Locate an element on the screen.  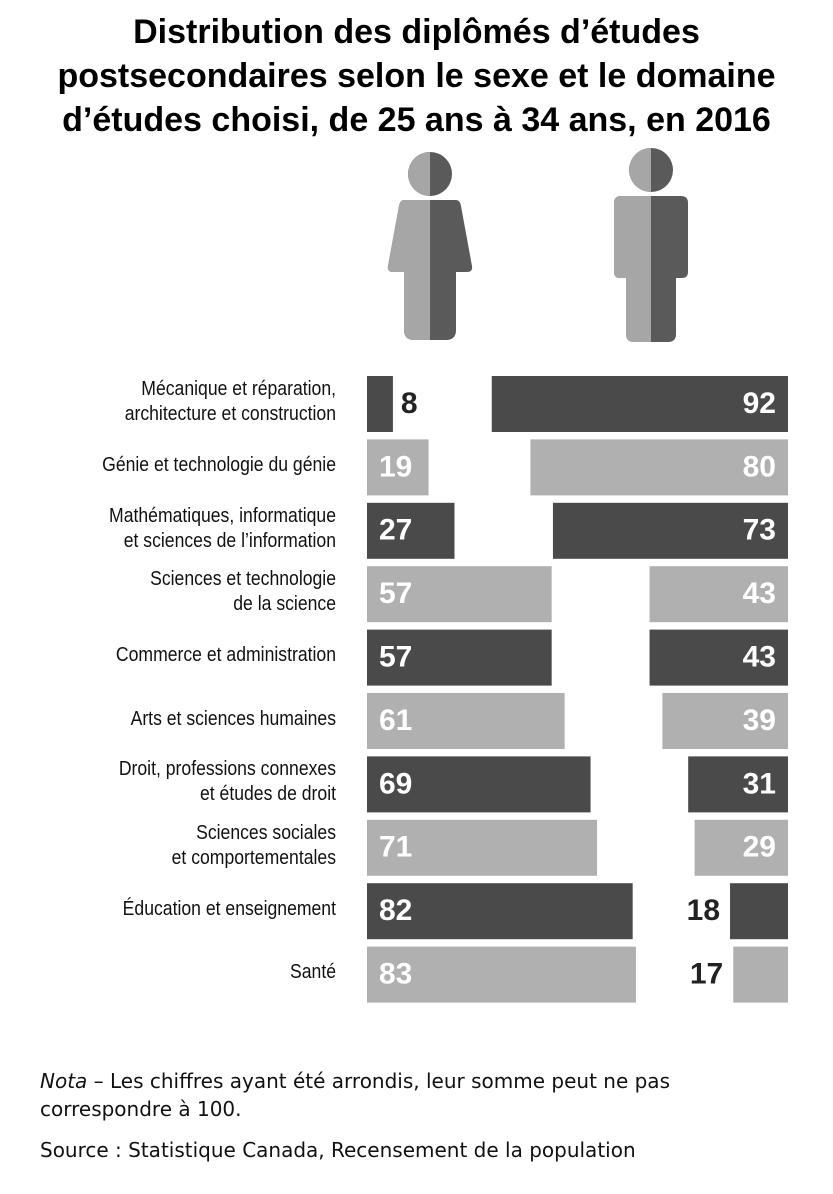
category-label-line: et études de droit is located at coordinates (267, 794).